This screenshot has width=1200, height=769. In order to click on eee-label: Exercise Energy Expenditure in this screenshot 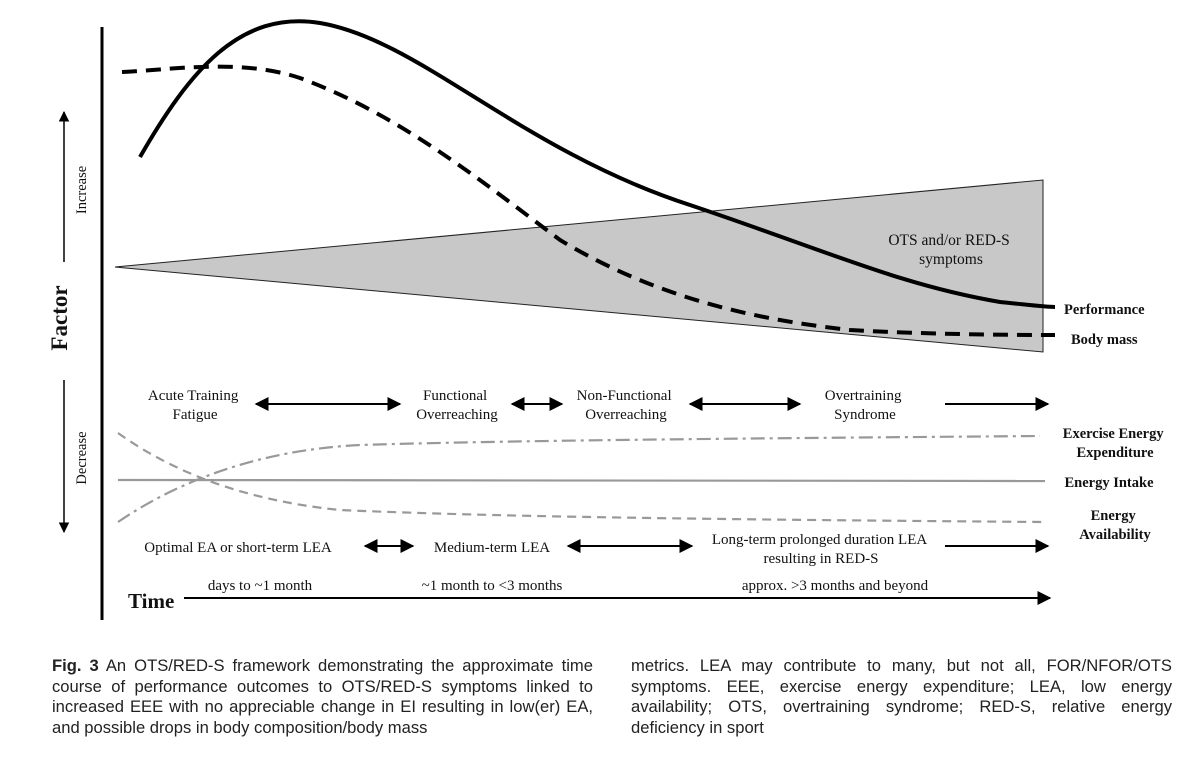, I will do `click(1115, 443)`.